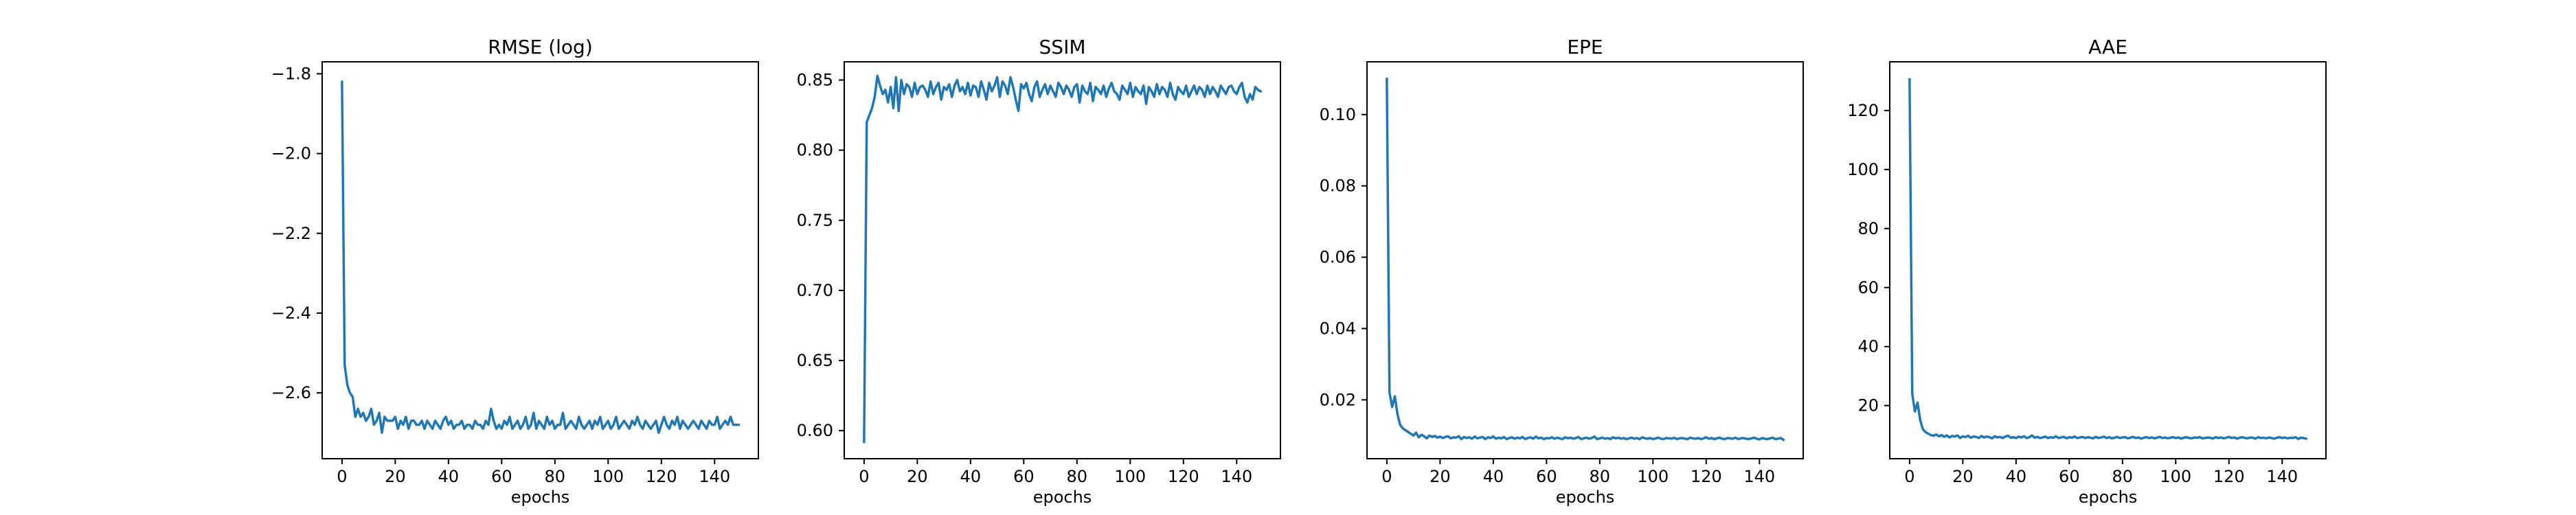  Describe the element at coordinates (1868, 405) in the screenshot. I see `y-tick-label: 20` at that location.